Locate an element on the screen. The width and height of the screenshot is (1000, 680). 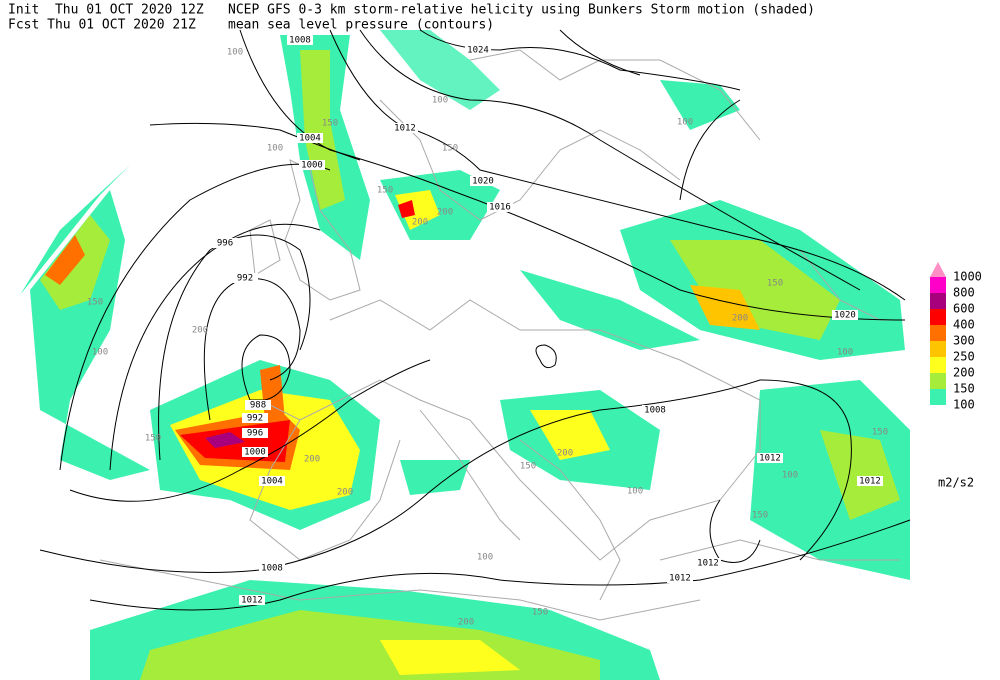
legend-label: 250 is located at coordinates (964, 357).